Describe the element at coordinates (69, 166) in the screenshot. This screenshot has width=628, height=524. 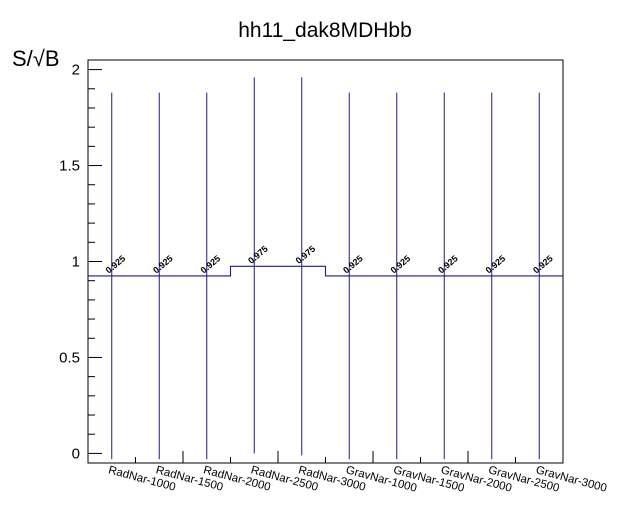
I see `y-tick-label: 1.5` at that location.